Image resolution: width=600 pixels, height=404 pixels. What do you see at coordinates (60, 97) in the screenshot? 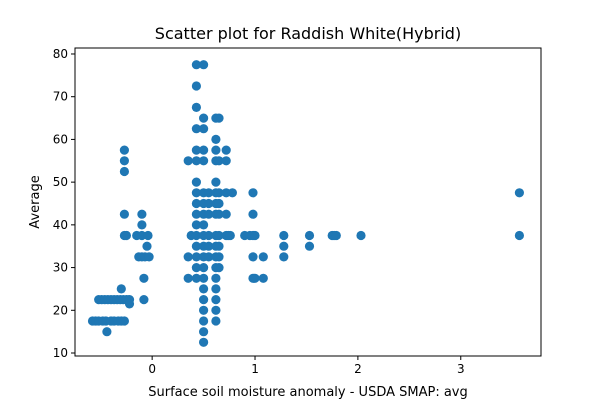
I see `y-tick-label: 70` at bounding box center [60, 97].